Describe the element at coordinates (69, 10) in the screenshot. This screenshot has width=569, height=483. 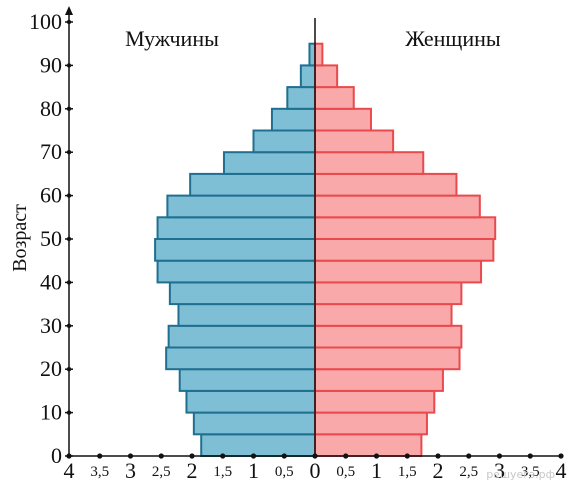
I see `y-axis-arrow` at that location.